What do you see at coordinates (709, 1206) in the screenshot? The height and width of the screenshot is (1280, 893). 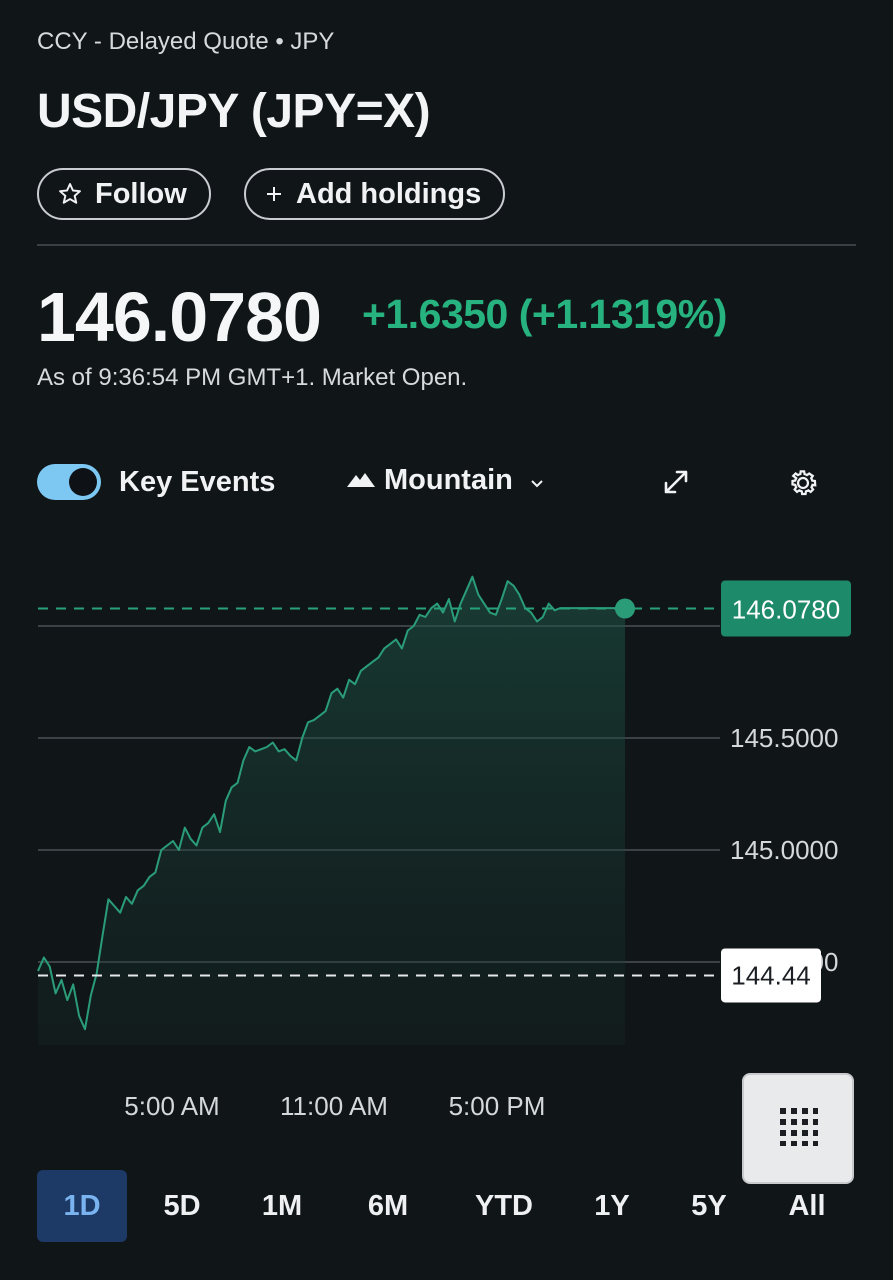 I see `range-5y: 5Y` at bounding box center [709, 1206].